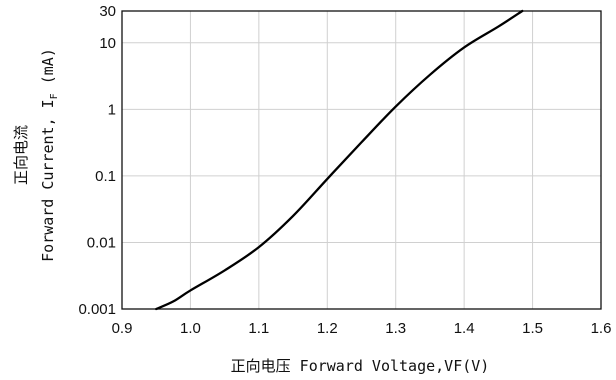 Image resolution: width=616 pixels, height=380 pixels. What do you see at coordinates (327, 328) in the screenshot?
I see `x-tick-label: 1.2` at bounding box center [327, 328].